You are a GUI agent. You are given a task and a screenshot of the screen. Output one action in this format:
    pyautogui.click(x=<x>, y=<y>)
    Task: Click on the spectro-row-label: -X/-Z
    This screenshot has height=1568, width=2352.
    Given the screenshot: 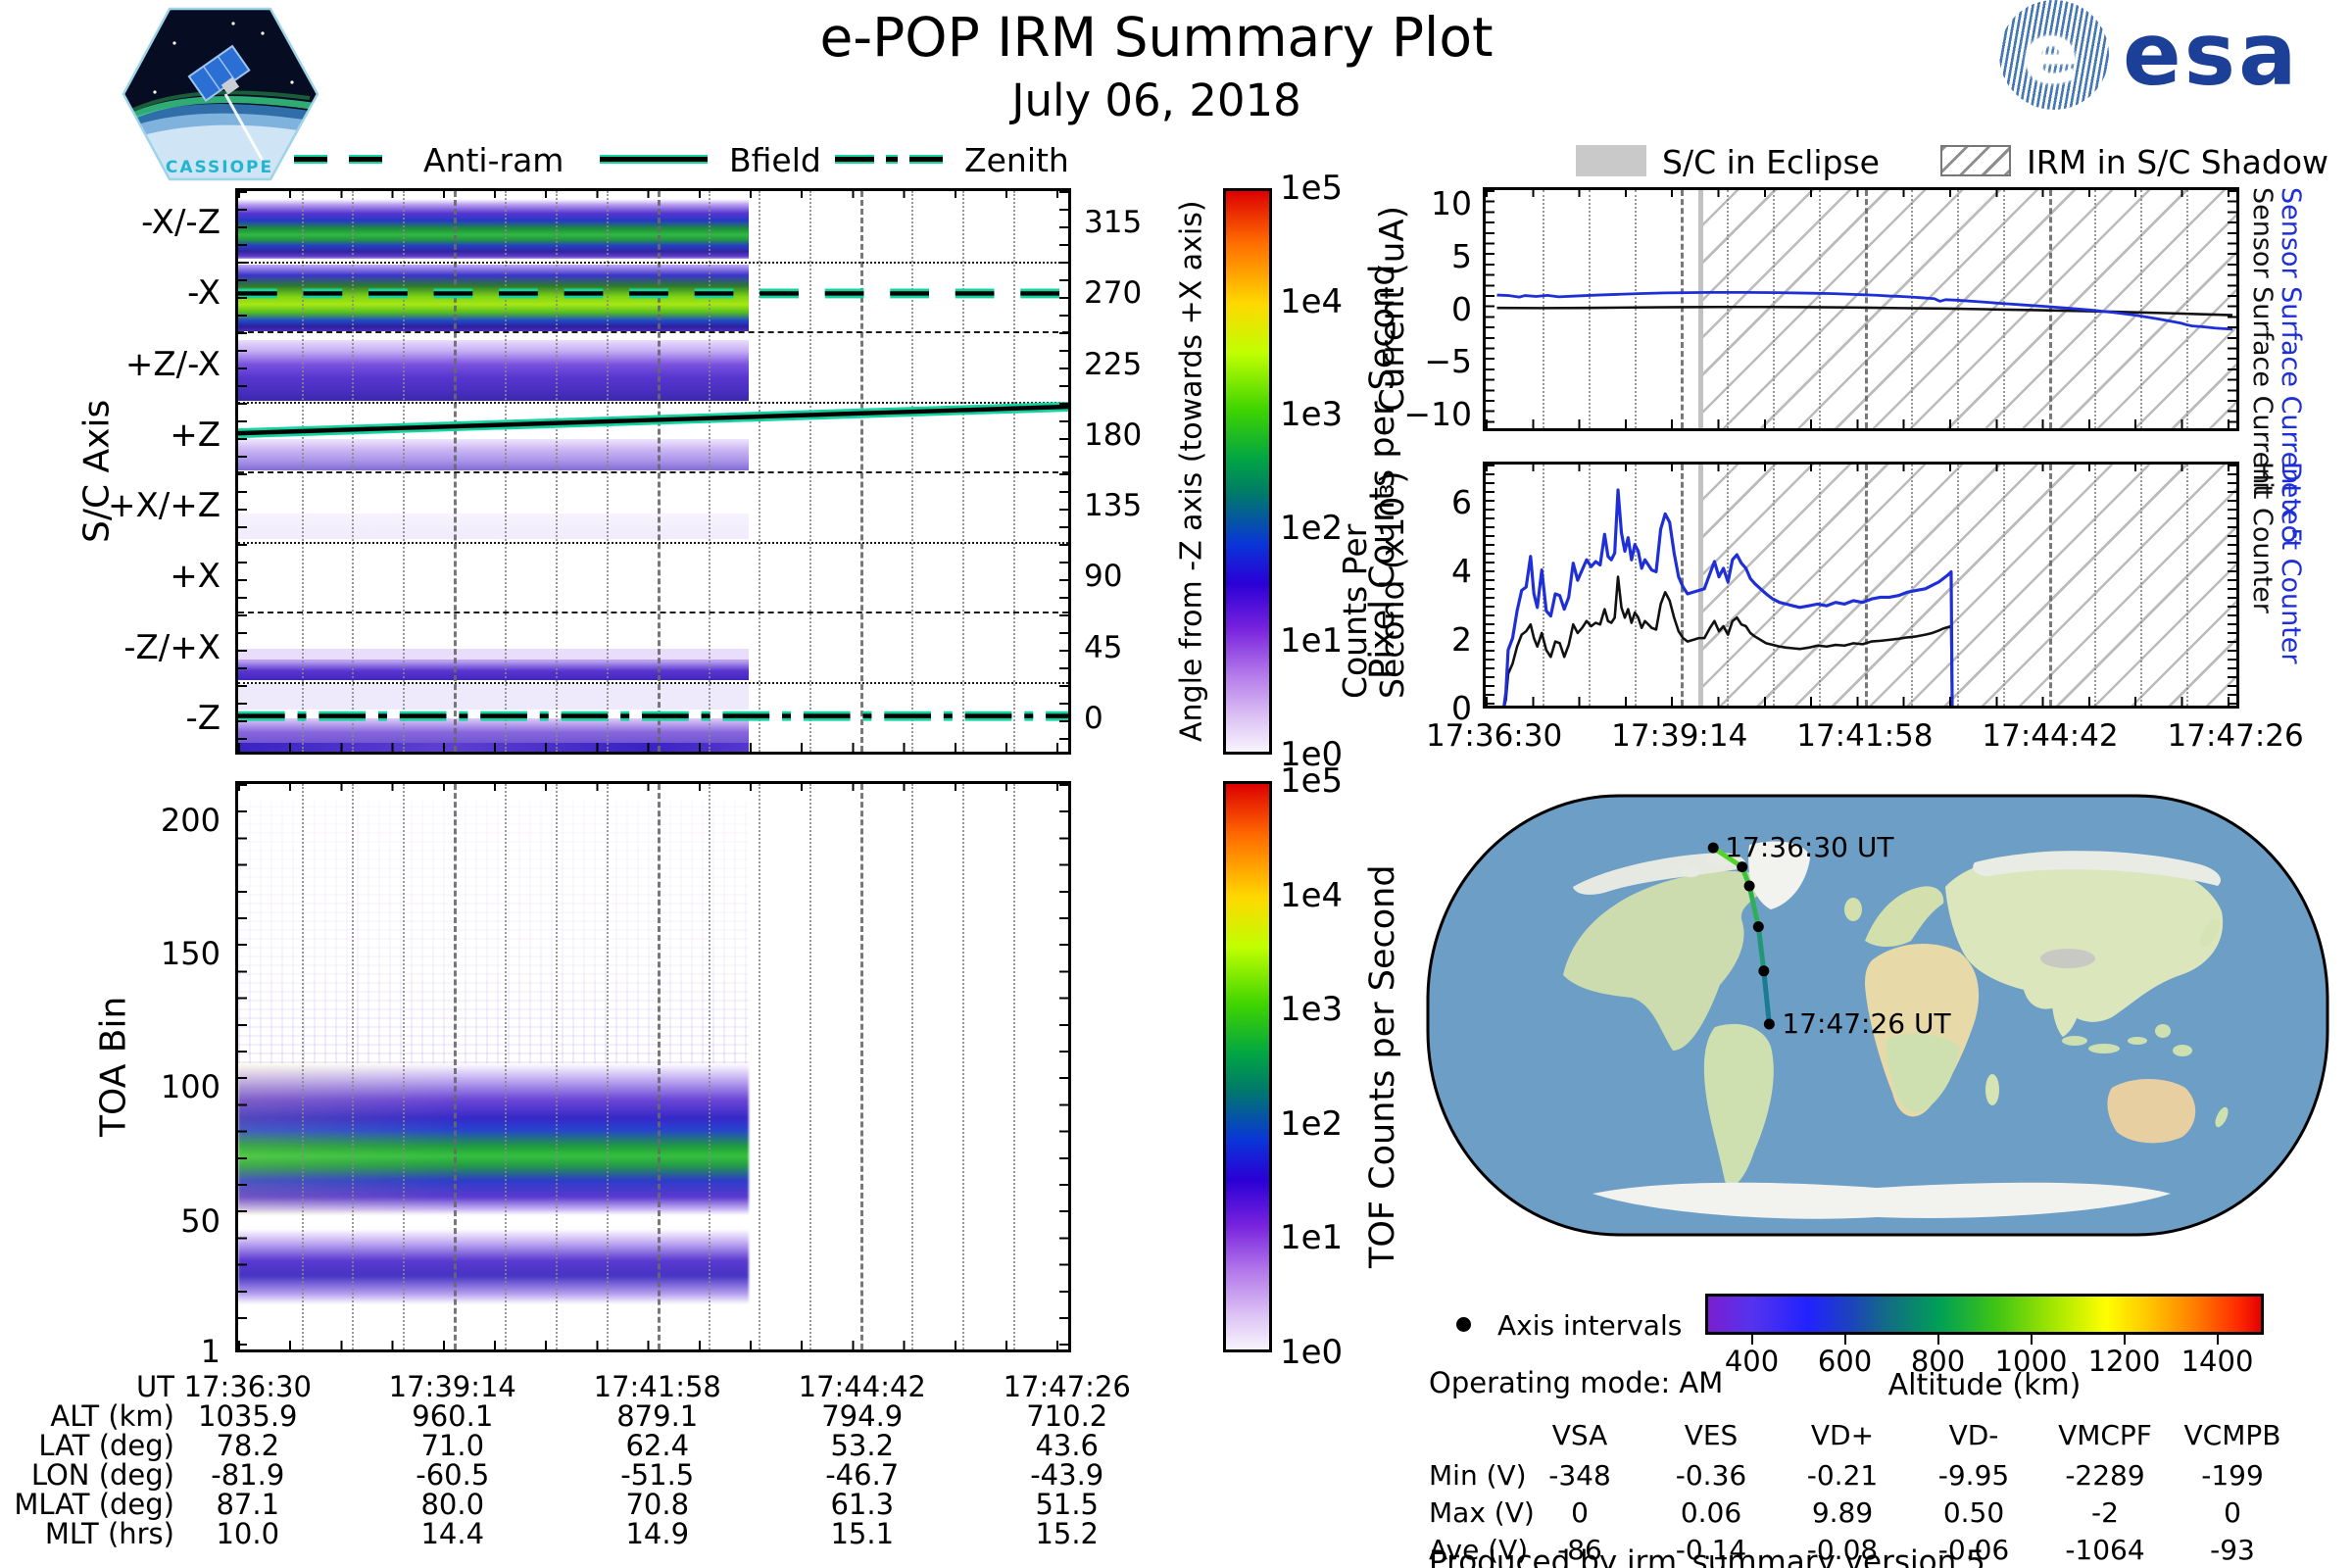 What is the action you would take?
    pyautogui.click(x=180, y=223)
    